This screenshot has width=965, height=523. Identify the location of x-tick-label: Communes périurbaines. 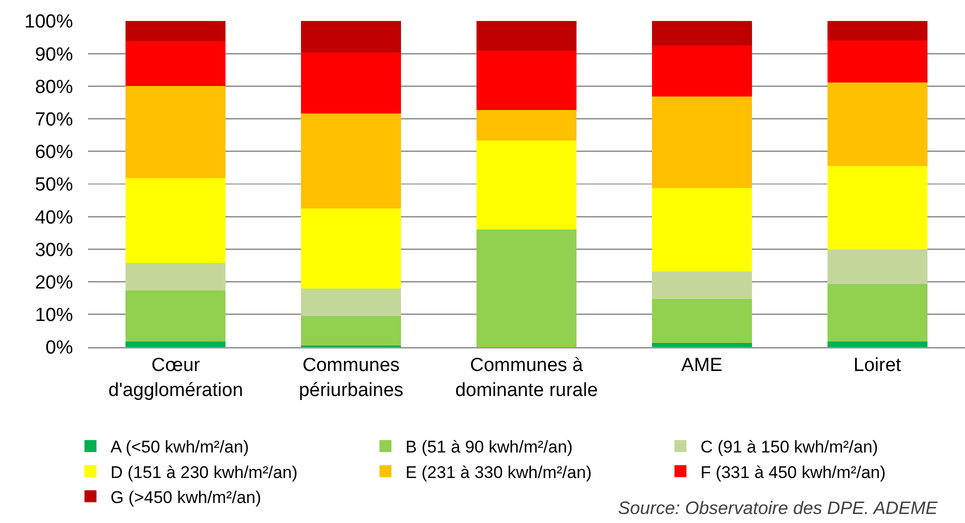
(351, 378).